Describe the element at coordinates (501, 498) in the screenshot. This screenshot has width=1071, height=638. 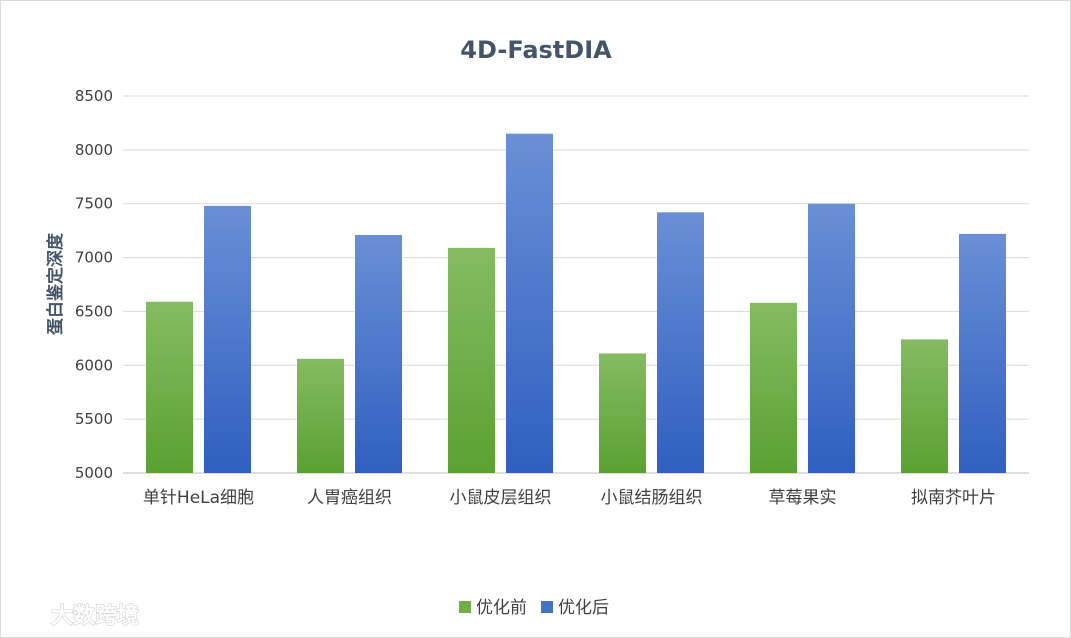
I see `x-category-label: 小鼠皮层组织` at that location.